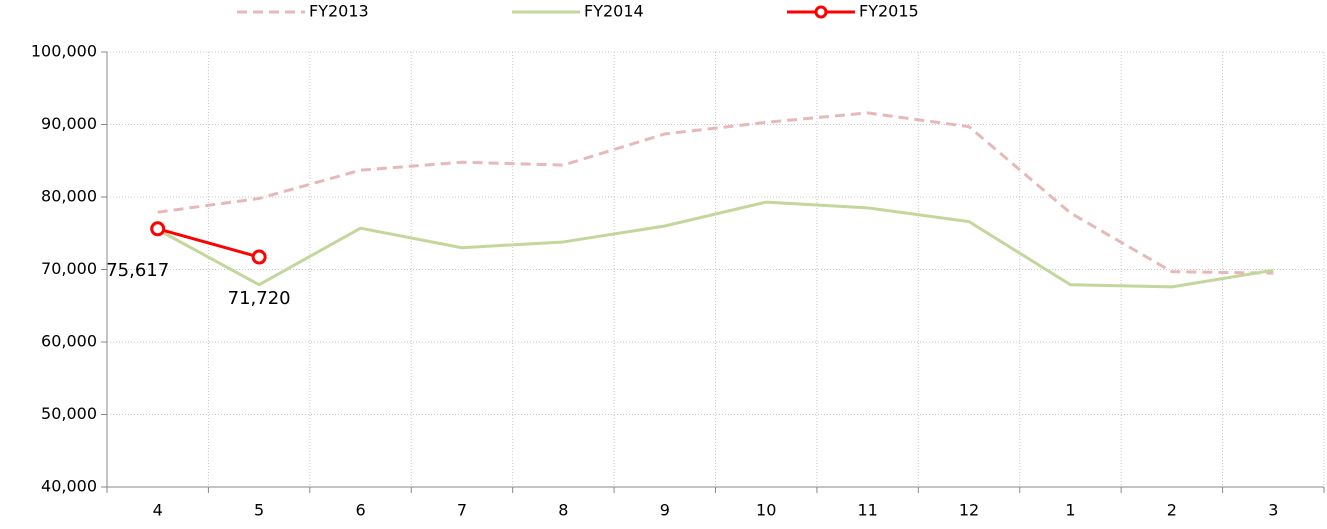 This screenshot has height=529, width=1327. I want to click on y-tick-label: 70,000, so click(69, 268).